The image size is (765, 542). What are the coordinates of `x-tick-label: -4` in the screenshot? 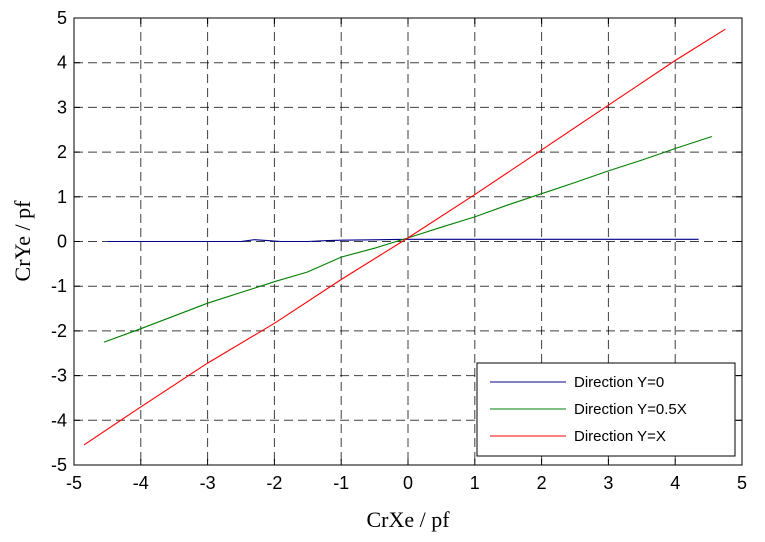 It's located at (141, 483).